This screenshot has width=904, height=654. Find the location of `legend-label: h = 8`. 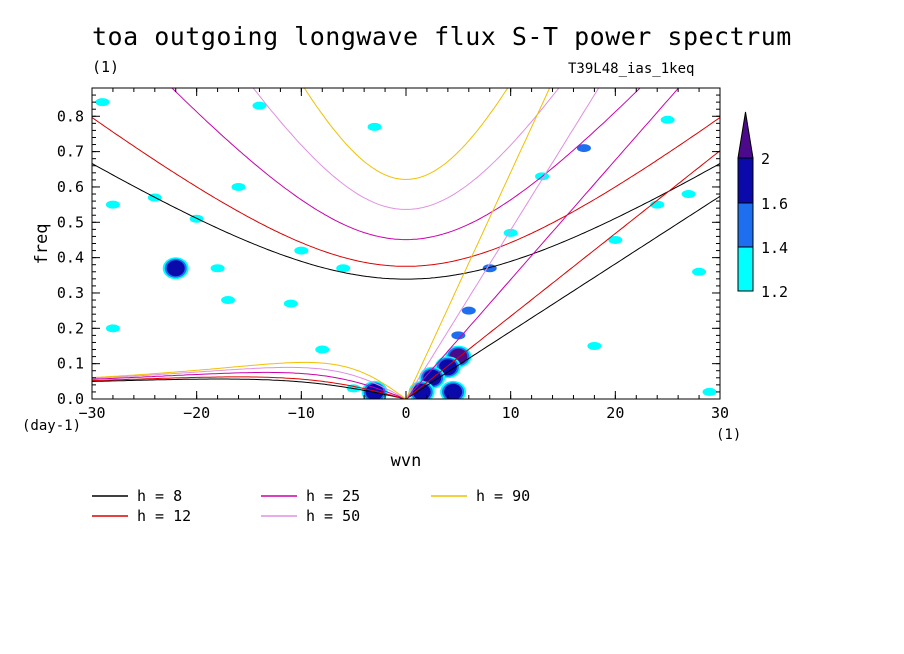

legend-label: h = 8 is located at coordinates (159, 496).